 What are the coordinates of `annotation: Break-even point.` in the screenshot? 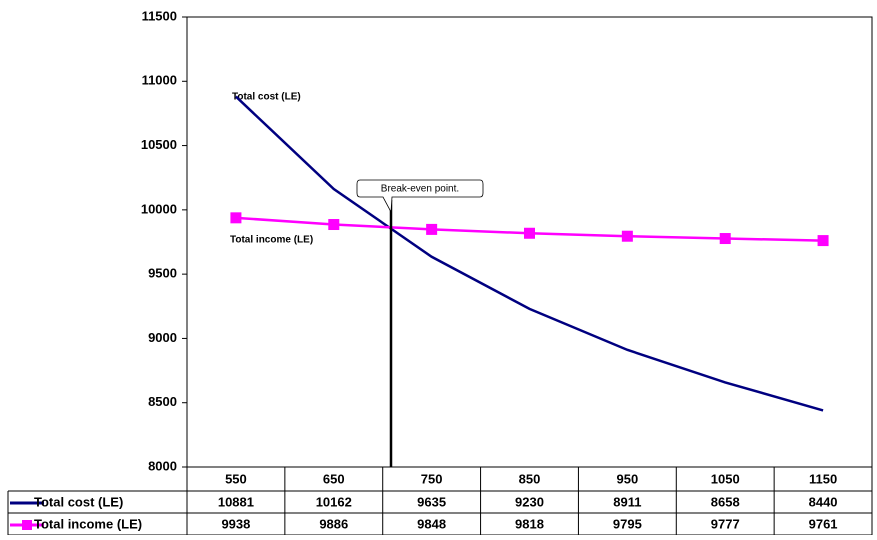 It's located at (420, 189).